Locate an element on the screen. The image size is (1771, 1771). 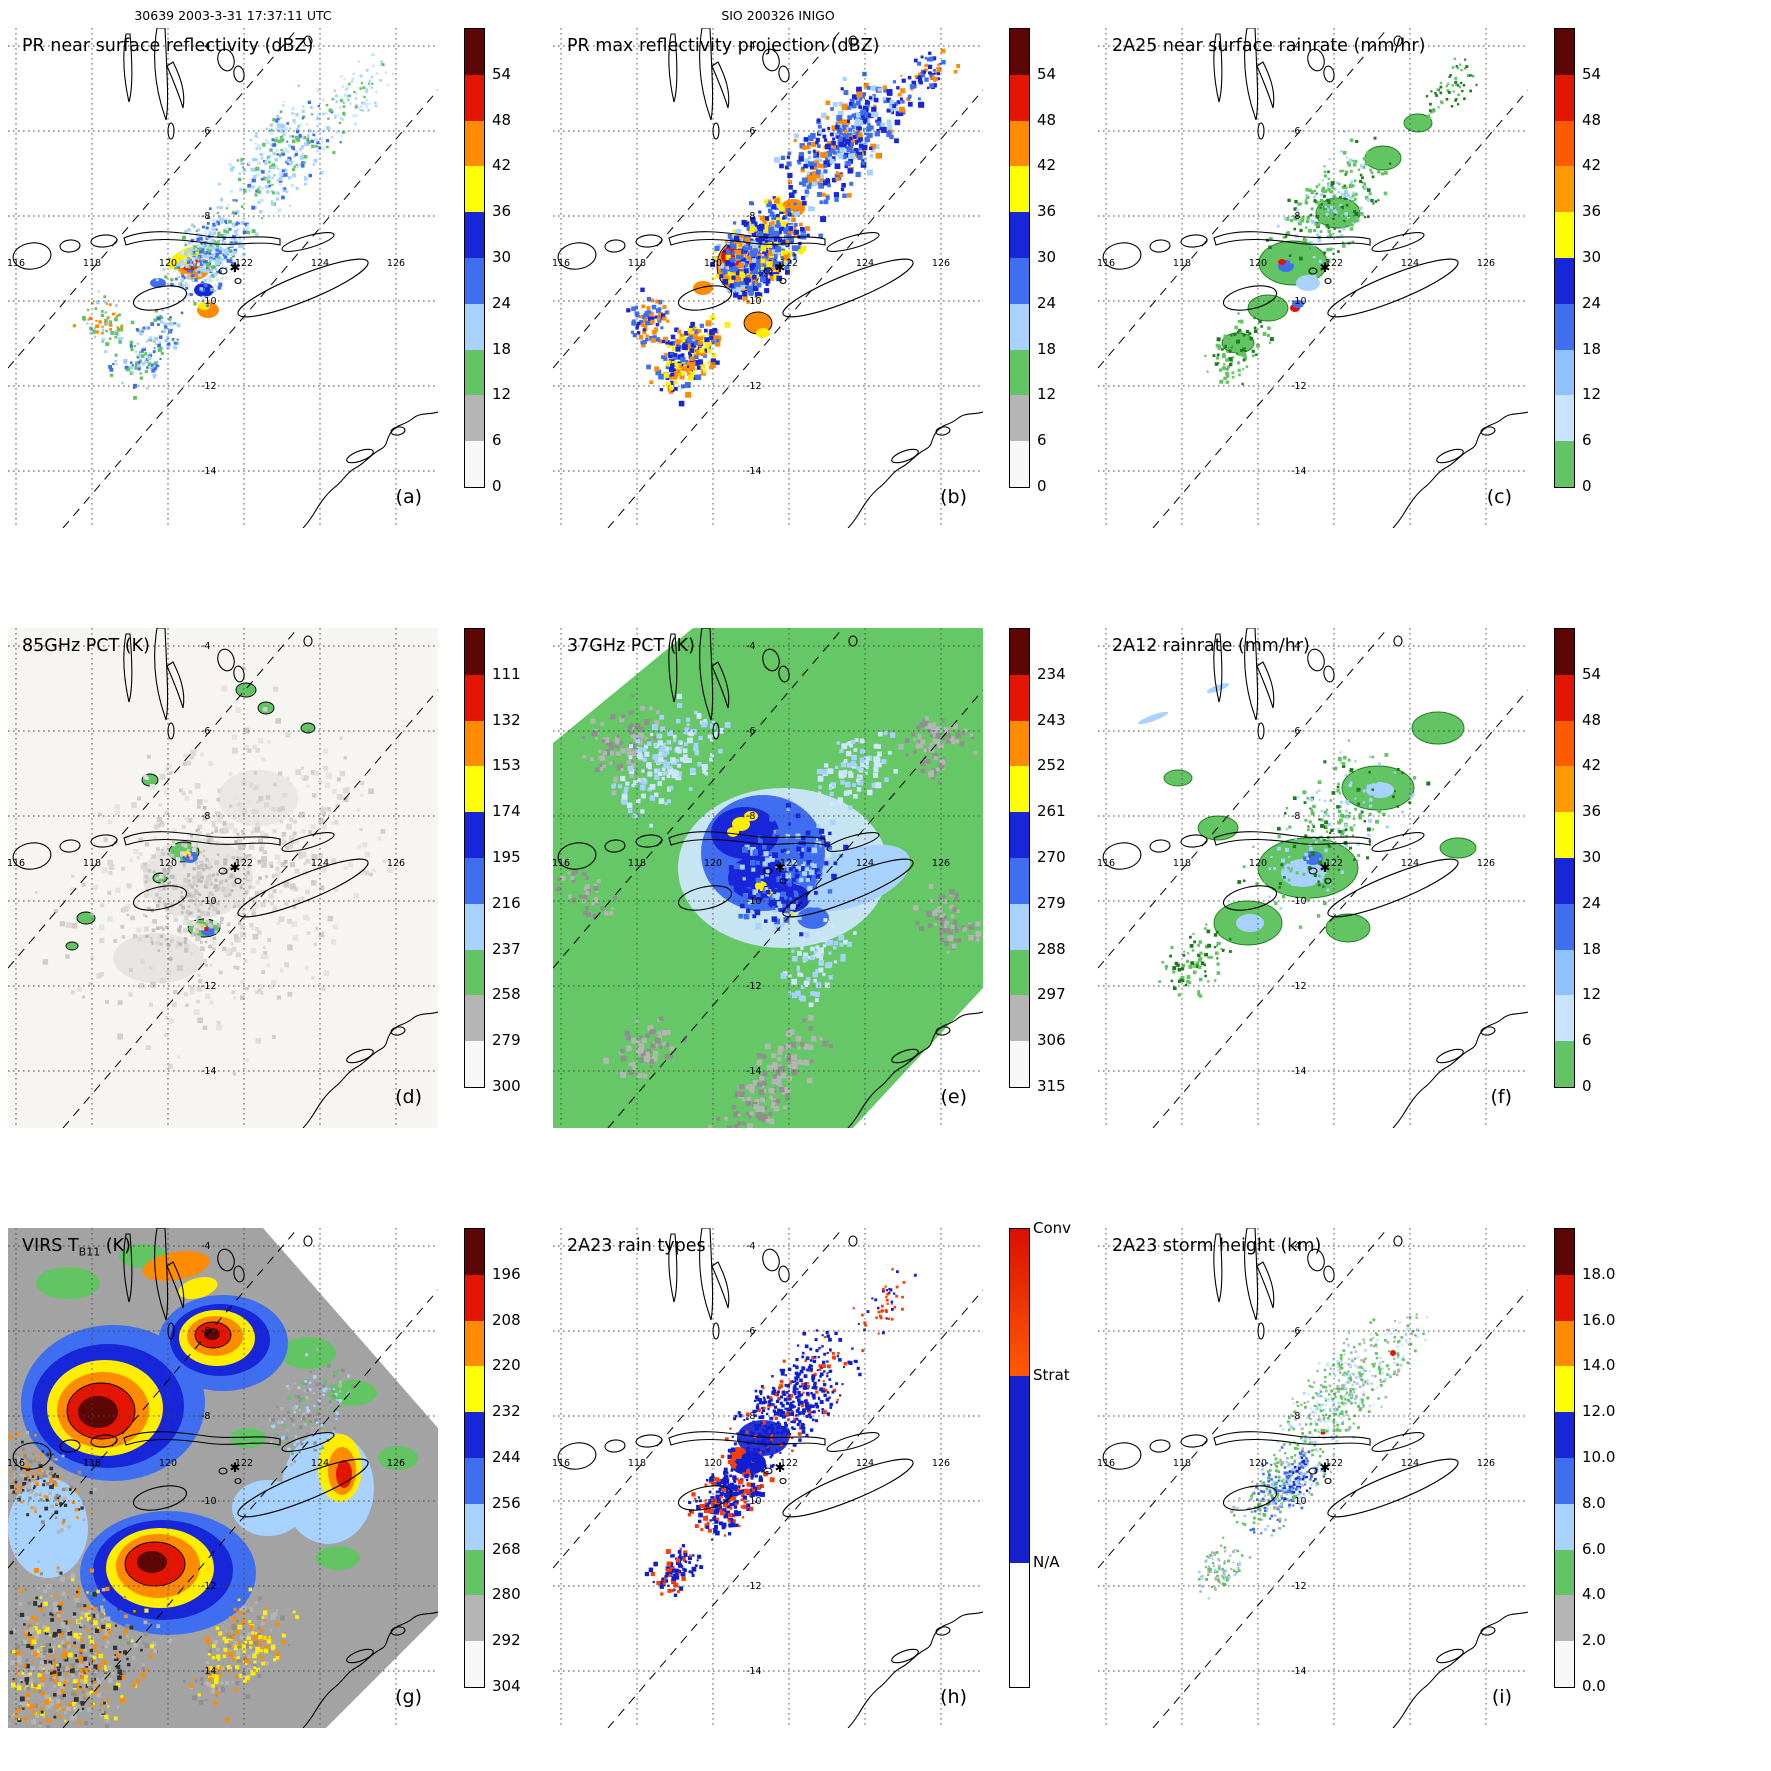
panel-letter: (b) is located at coordinates (953, 497).